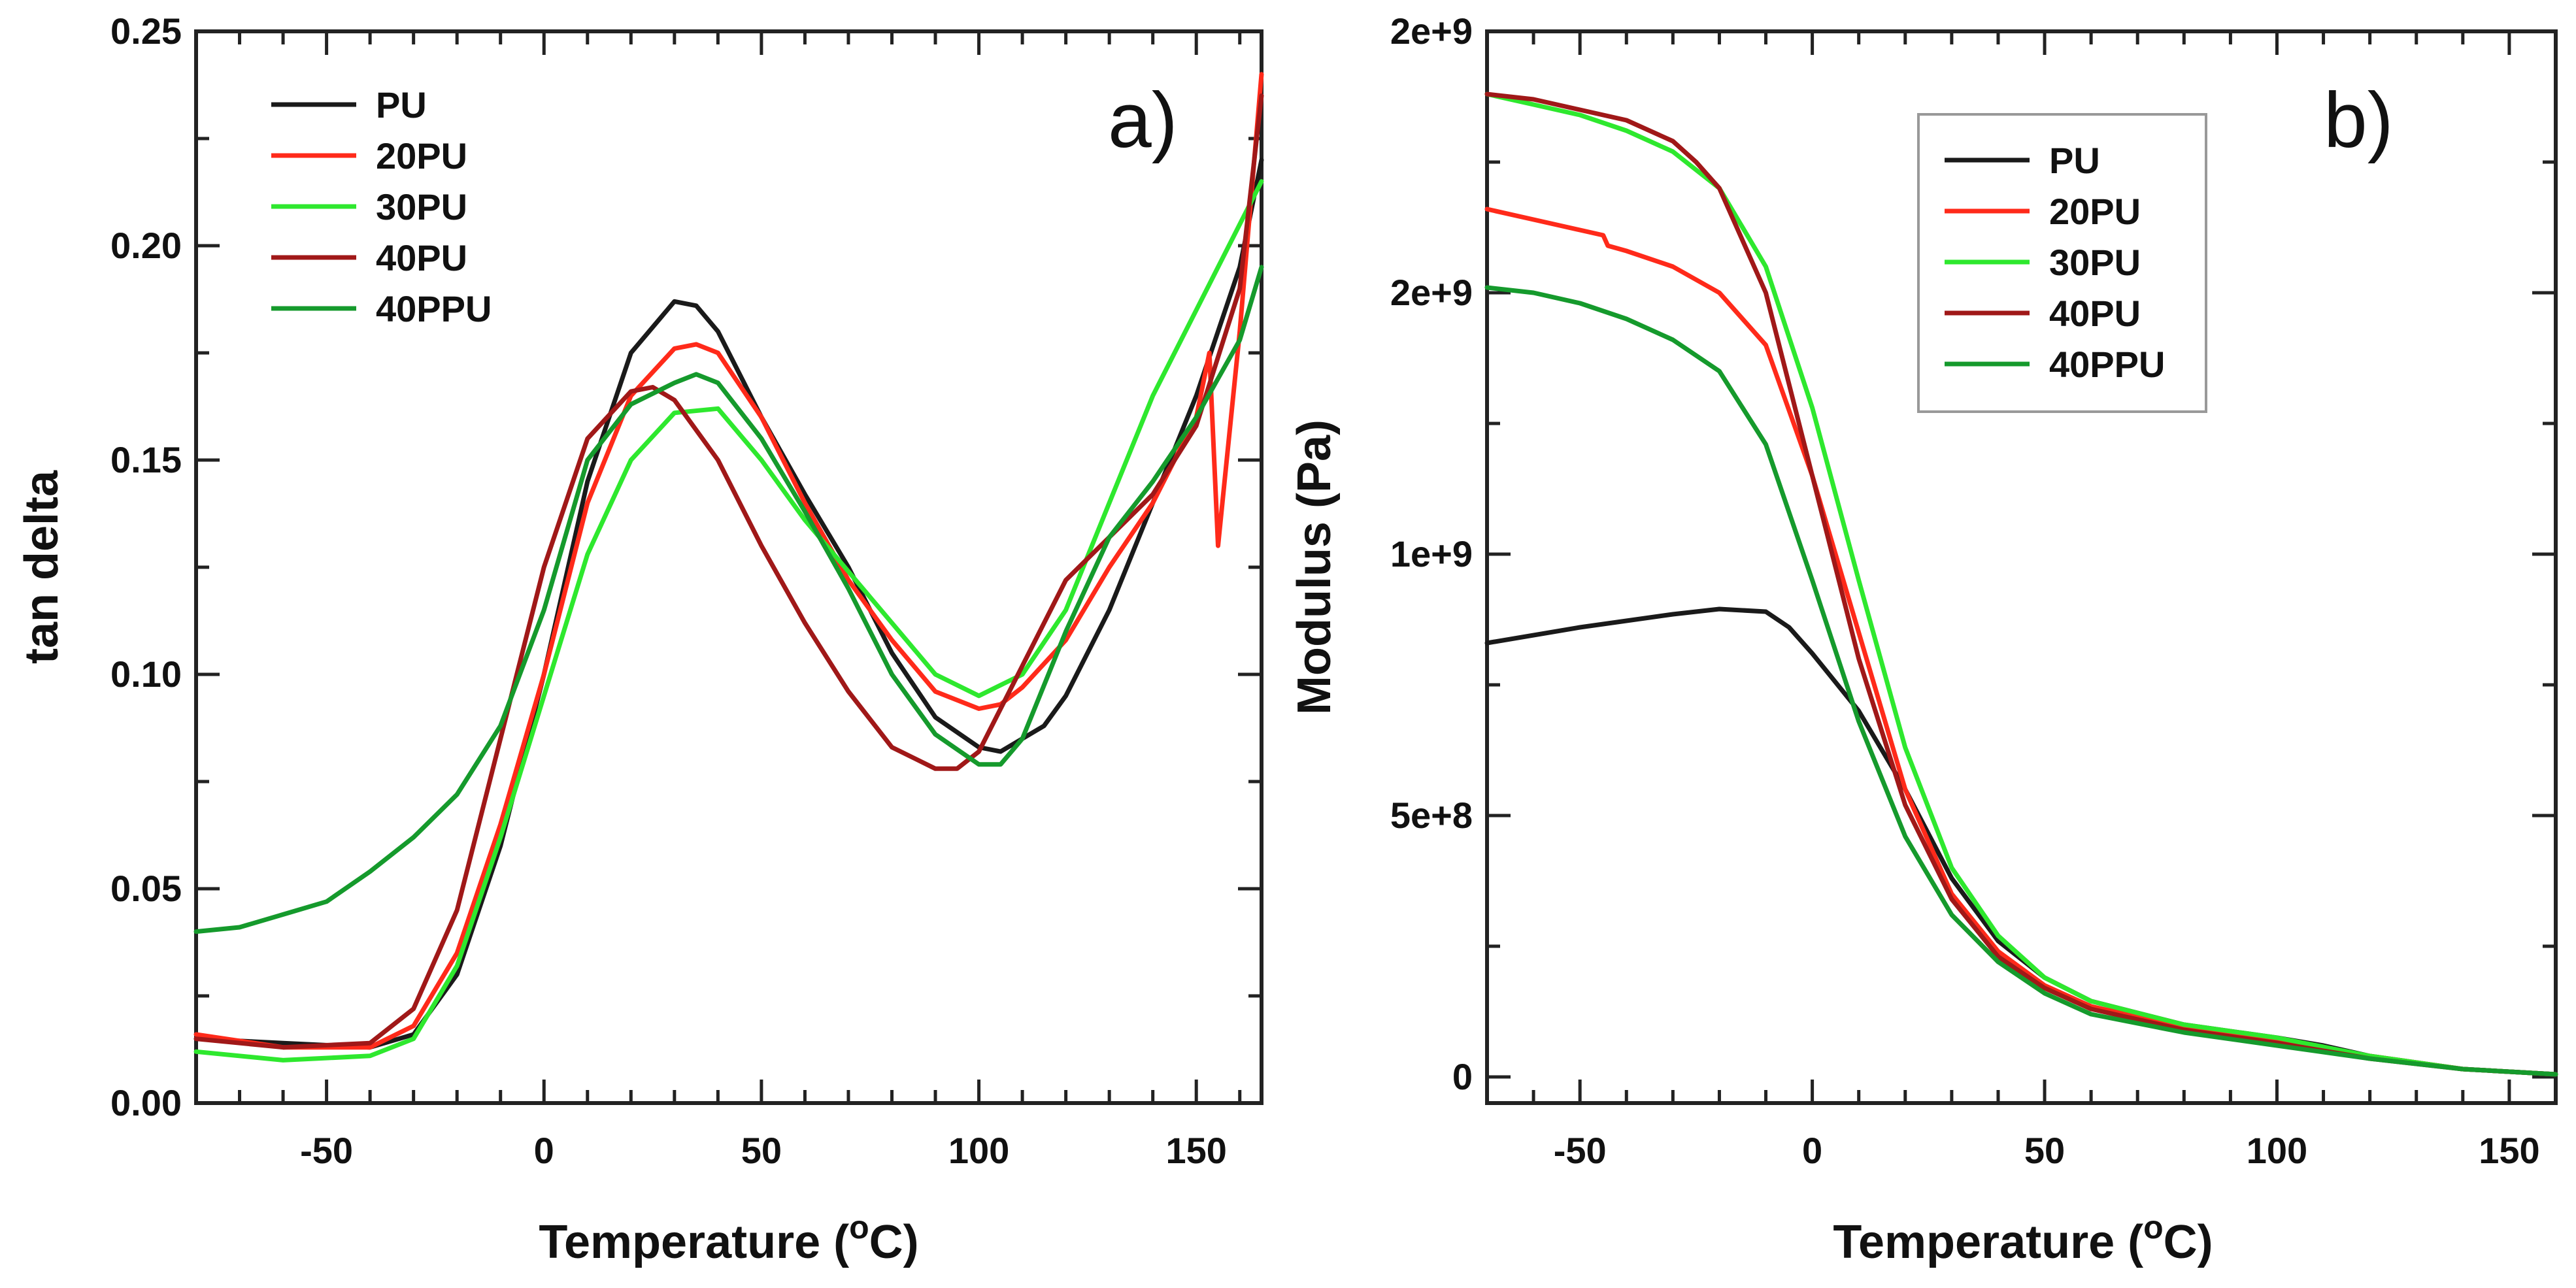 The image size is (2576, 1288). I want to click on panel-b-x-tick-label: 50, so click(2045, 1150).